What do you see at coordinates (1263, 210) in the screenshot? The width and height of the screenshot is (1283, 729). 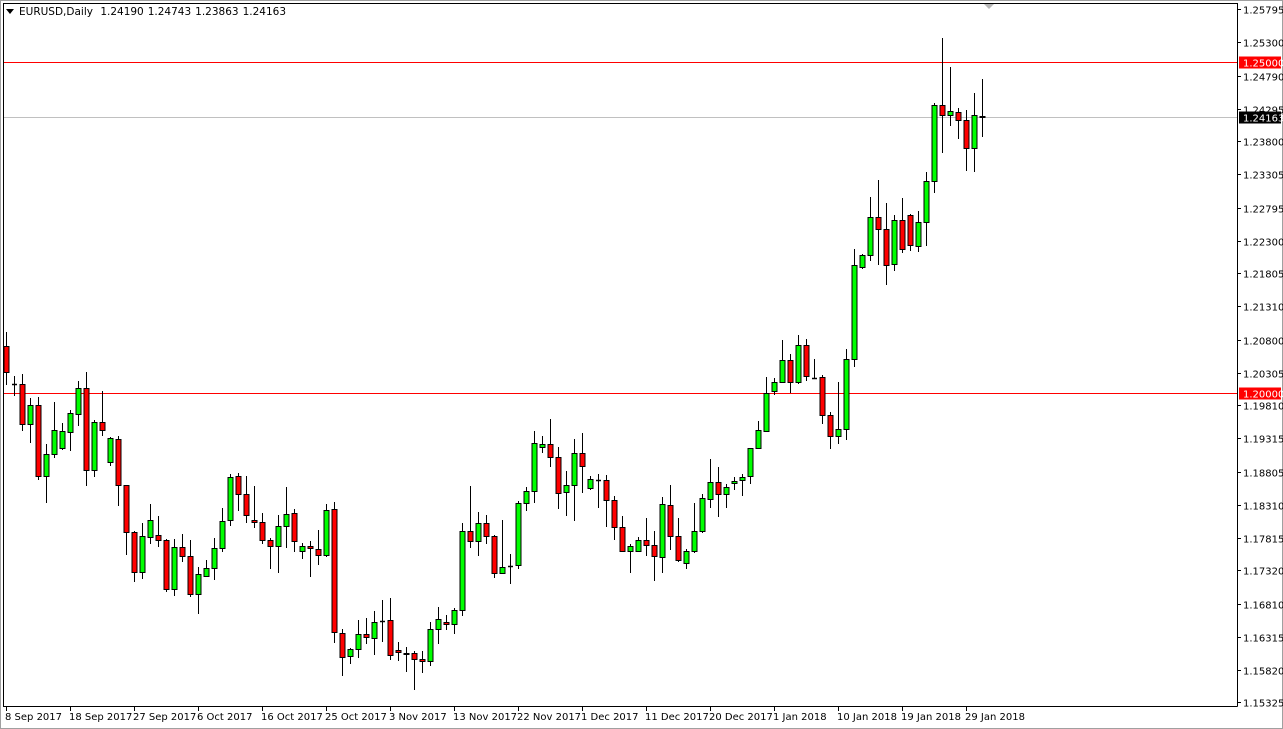 I see `y-tick-label: 1.22795` at bounding box center [1263, 210].